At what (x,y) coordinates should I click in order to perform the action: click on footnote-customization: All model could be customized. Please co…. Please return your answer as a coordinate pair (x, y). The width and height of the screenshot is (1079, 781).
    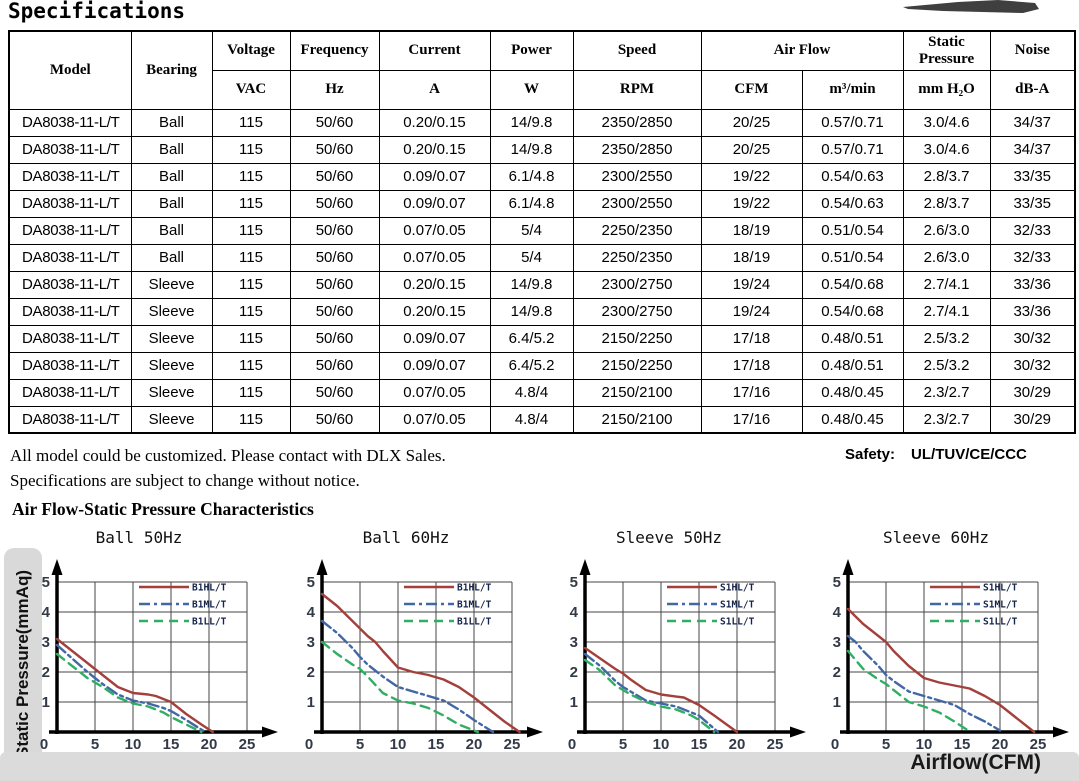
    Looking at the image, I should click on (228, 455).